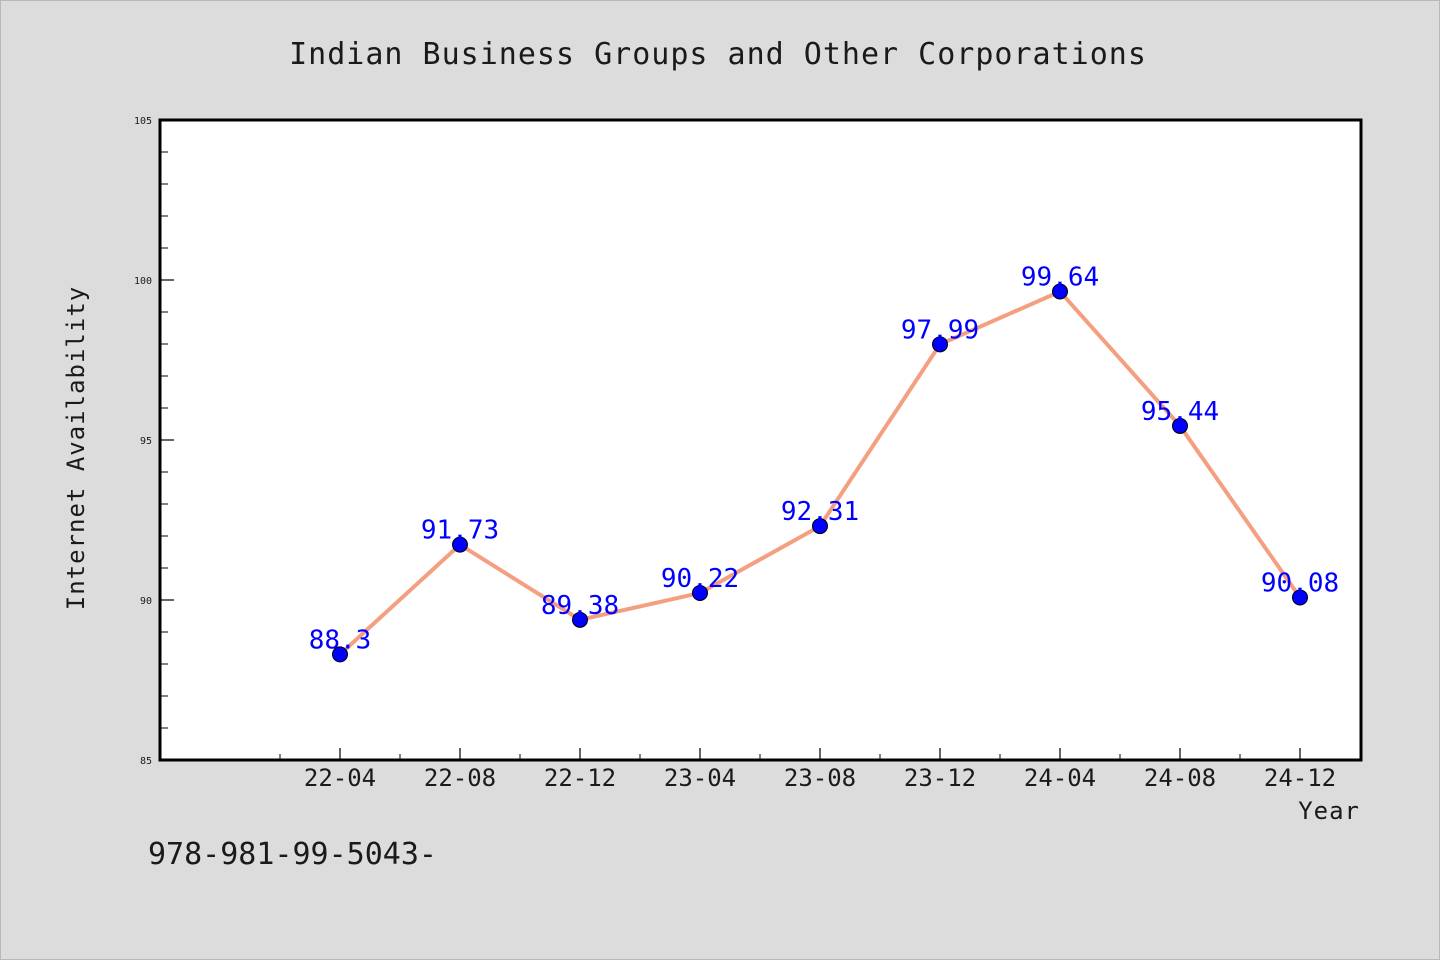  What do you see at coordinates (146, 441) in the screenshot?
I see `y-tick-label: 95` at bounding box center [146, 441].